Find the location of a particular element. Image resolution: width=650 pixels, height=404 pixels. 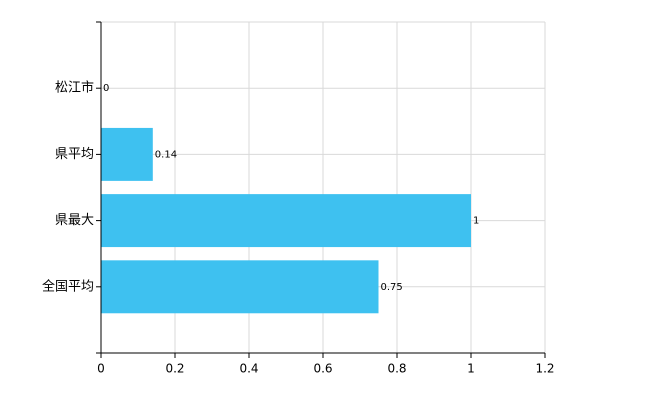

y-tick-label: 全国平均 is located at coordinates (68, 286).